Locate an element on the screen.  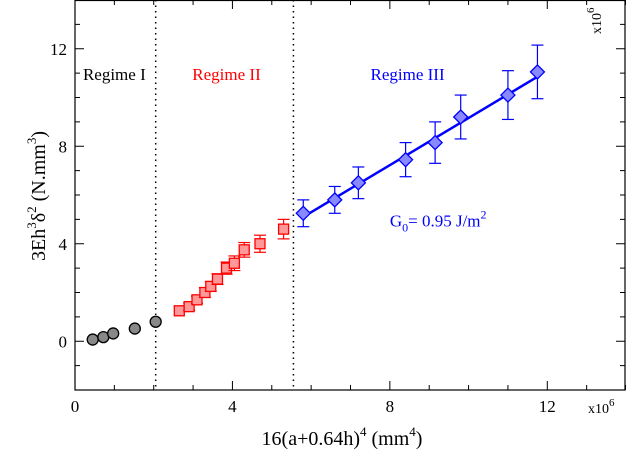
annotation-sub: 0 is located at coordinates (405, 228).